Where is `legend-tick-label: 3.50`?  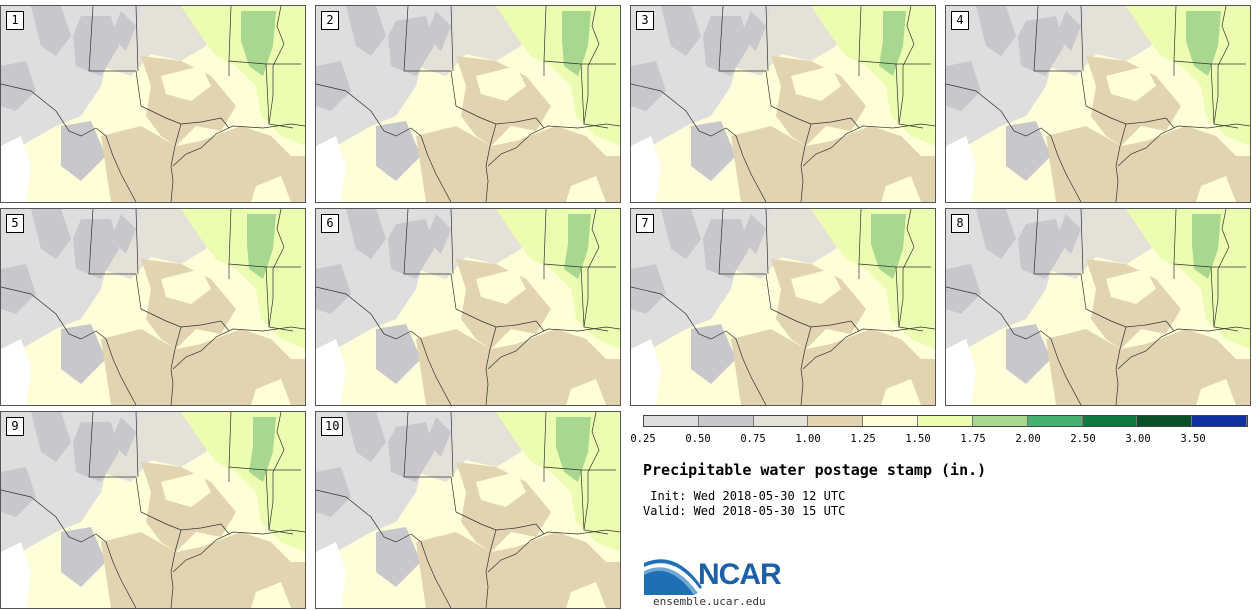 legend-tick-label: 3.50 is located at coordinates (1193, 439).